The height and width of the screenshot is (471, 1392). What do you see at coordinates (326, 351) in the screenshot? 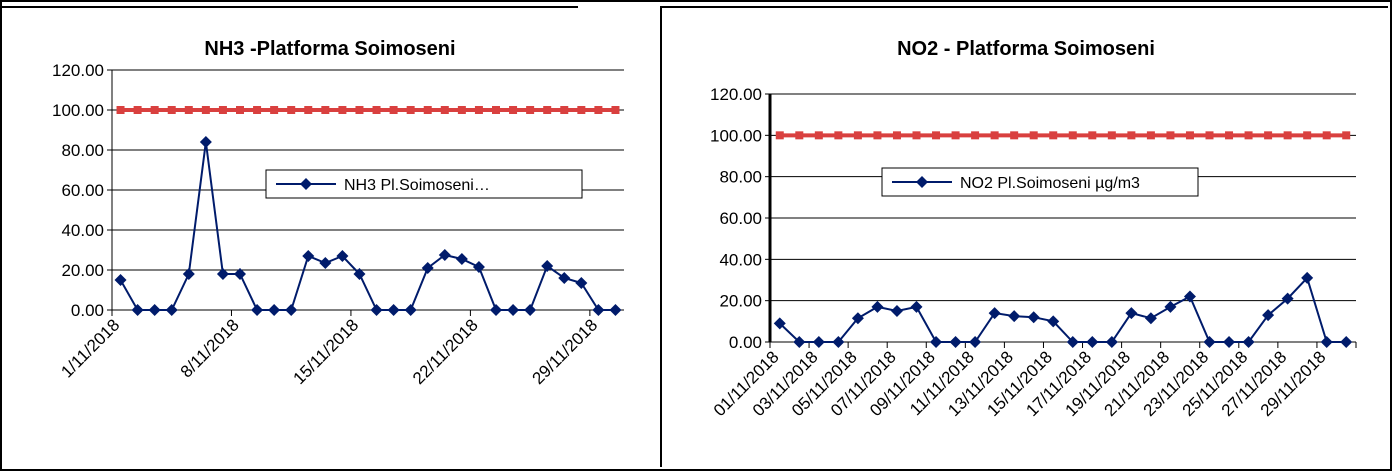
I see `x-tick-label: 15/11/2018` at bounding box center [326, 351].